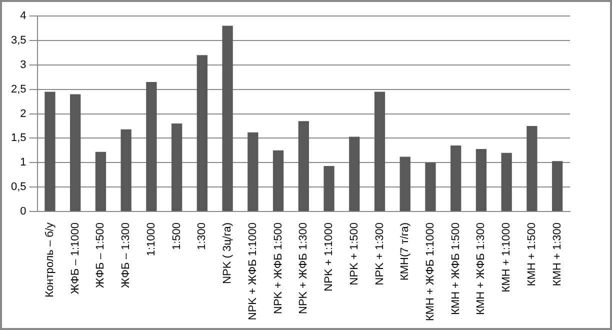 The image size is (612, 330). What do you see at coordinates (481, 268) in the screenshot?
I see `x-tick-label: КМН + ЖФБ 1:300` at bounding box center [481, 268].